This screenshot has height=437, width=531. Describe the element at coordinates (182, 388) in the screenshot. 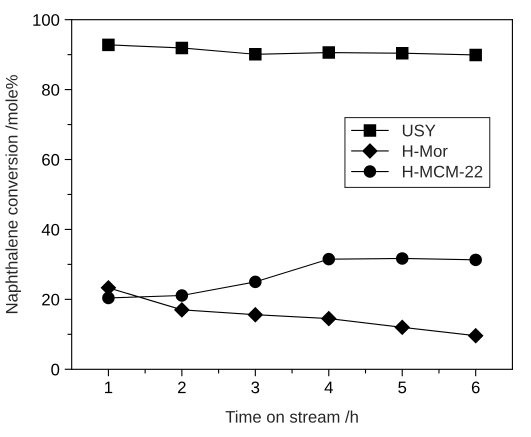

I see `x-tick-label: 2` at that location.